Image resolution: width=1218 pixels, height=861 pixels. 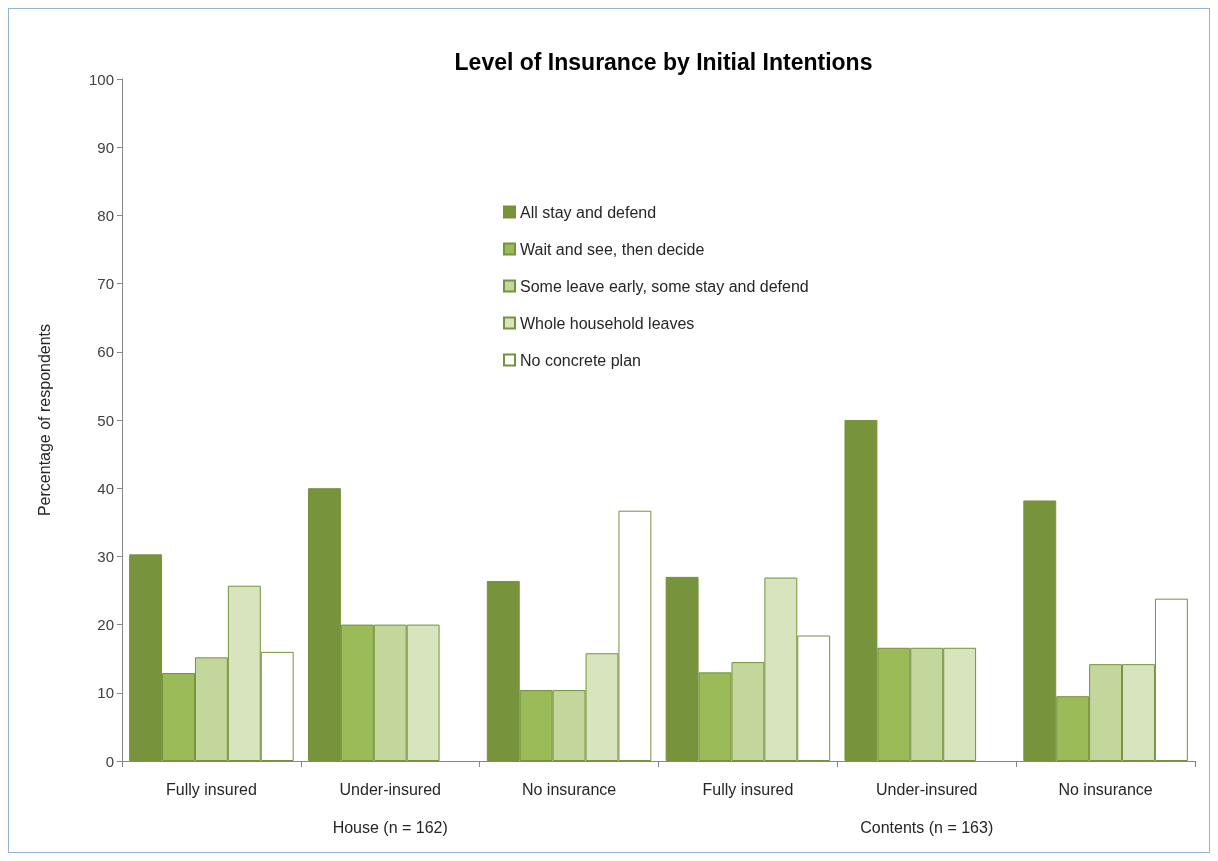 What do you see at coordinates (105, 625) in the screenshot?
I see `y-tick-label: 20` at bounding box center [105, 625].